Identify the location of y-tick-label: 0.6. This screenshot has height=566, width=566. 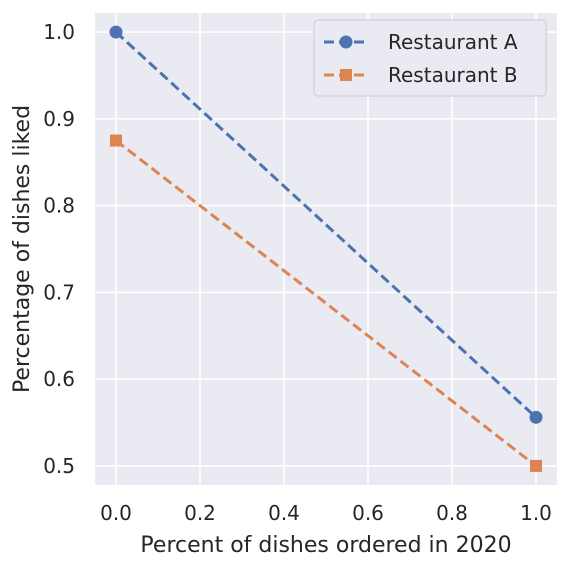
(59, 379).